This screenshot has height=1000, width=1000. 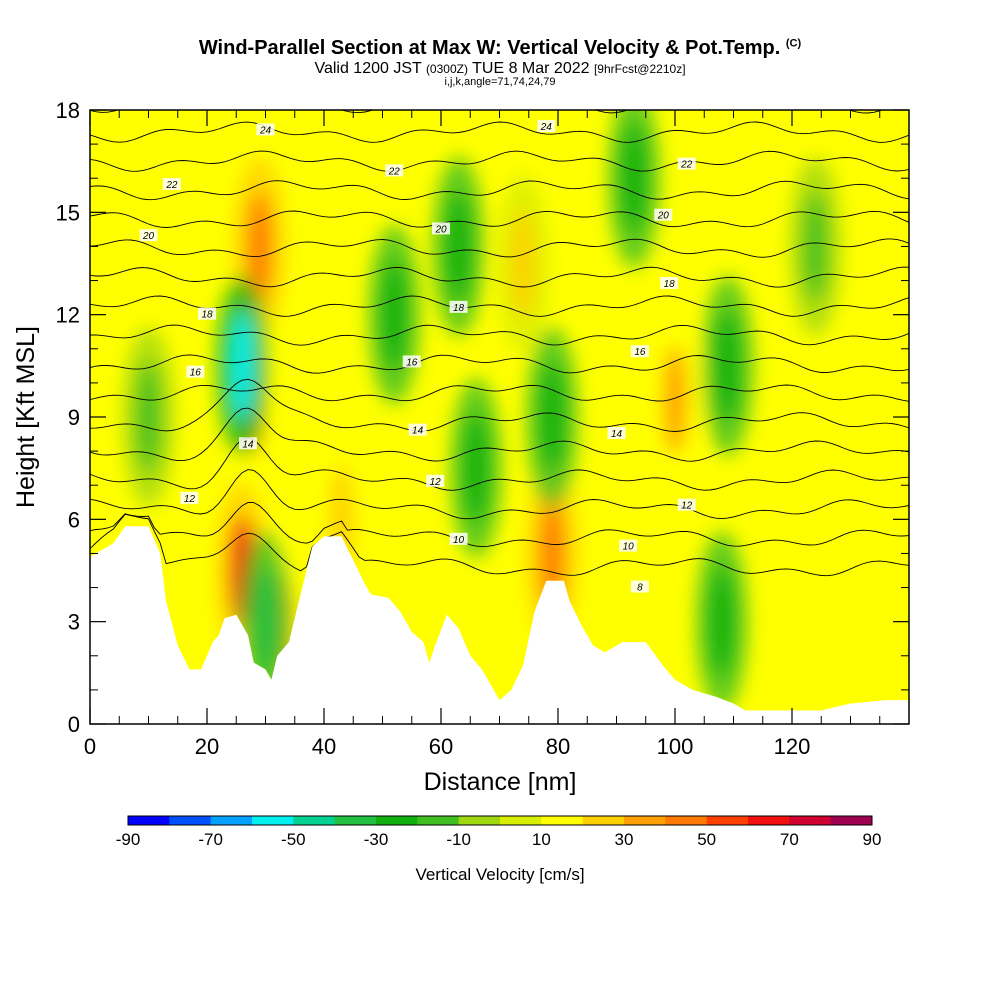 I want to click on colorbar: -90 -70 -50 -30 -10 10 30 50 70 90, so click(x=498, y=832).